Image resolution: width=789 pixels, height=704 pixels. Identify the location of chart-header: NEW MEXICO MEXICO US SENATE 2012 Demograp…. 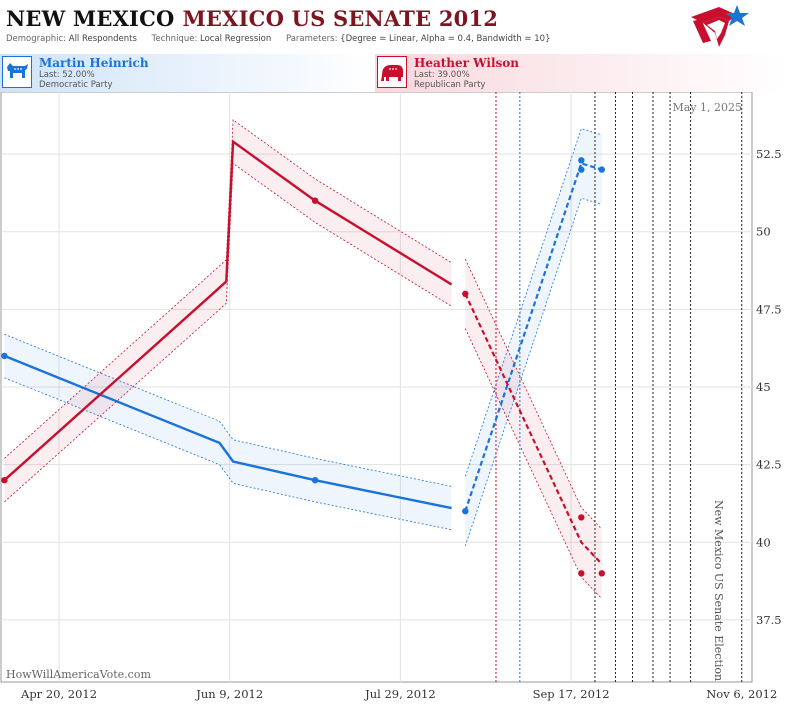
(394, 26).